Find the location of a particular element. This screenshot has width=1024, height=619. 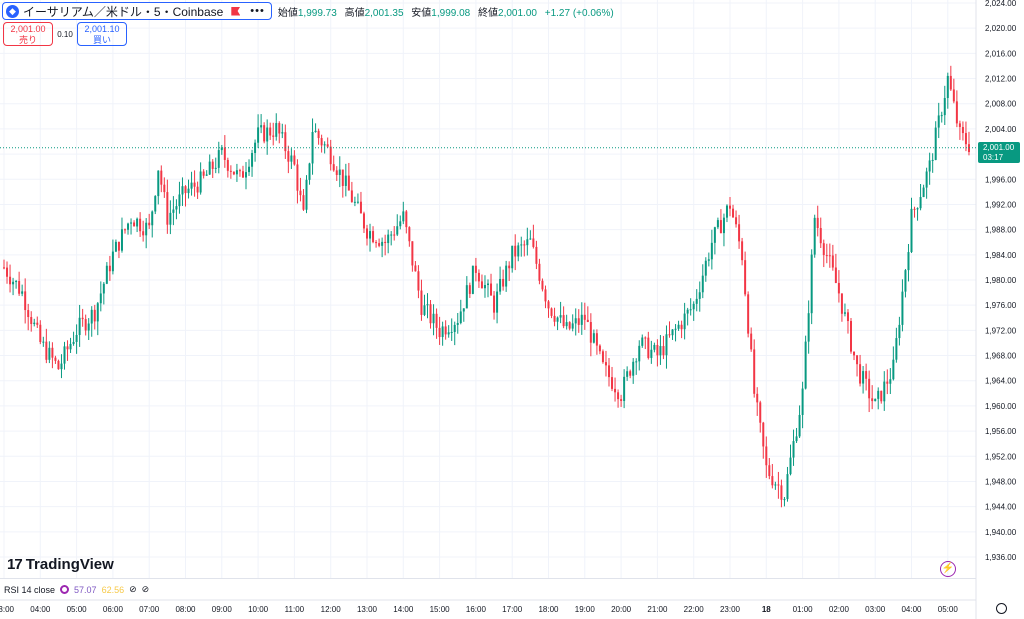

x-tick-label: 18 is located at coordinates (766, 609).